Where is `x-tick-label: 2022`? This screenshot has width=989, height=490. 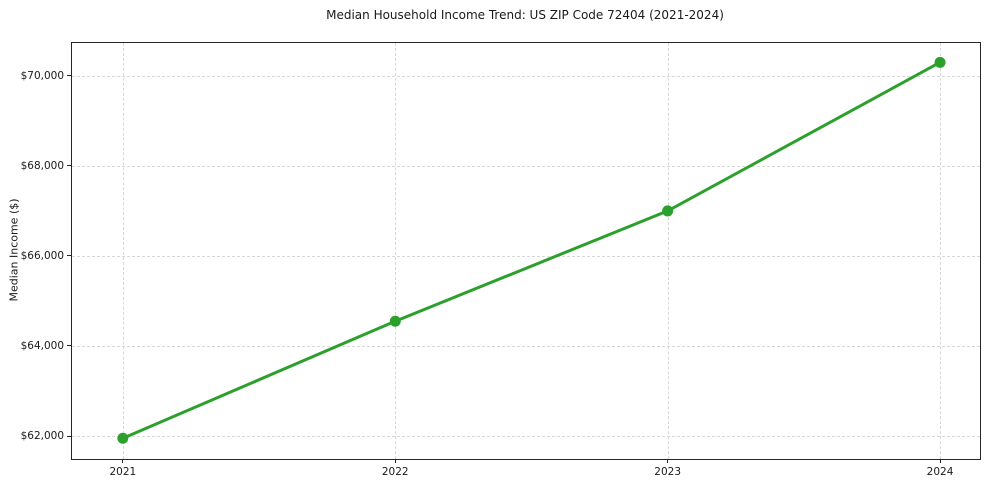
x-tick-label: 2022 is located at coordinates (395, 472).